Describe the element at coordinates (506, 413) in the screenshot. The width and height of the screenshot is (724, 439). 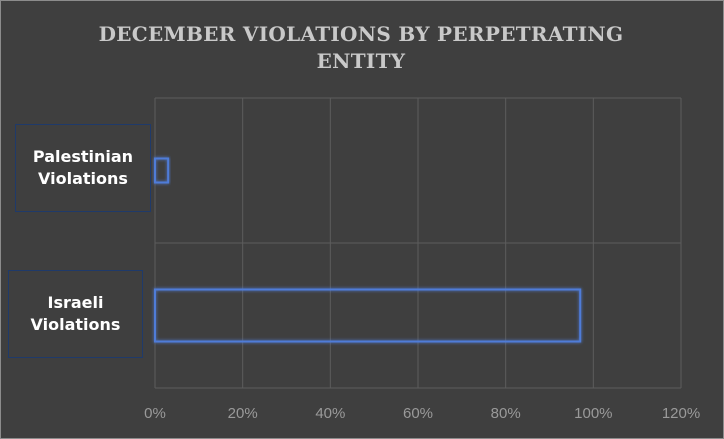
I see `x-tick-label: 80%` at that location.